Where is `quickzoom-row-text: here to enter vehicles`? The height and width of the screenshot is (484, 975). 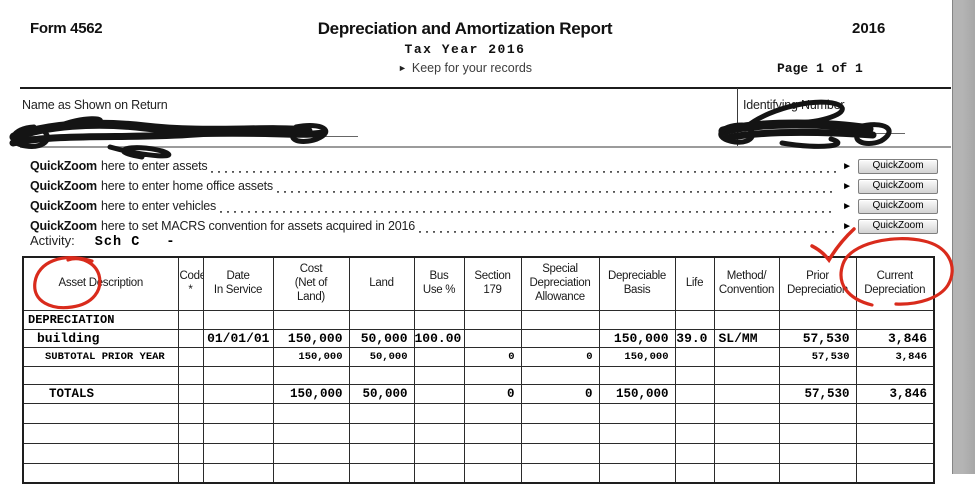 quickzoom-row-text: here to enter vehicles is located at coordinates (158, 206).